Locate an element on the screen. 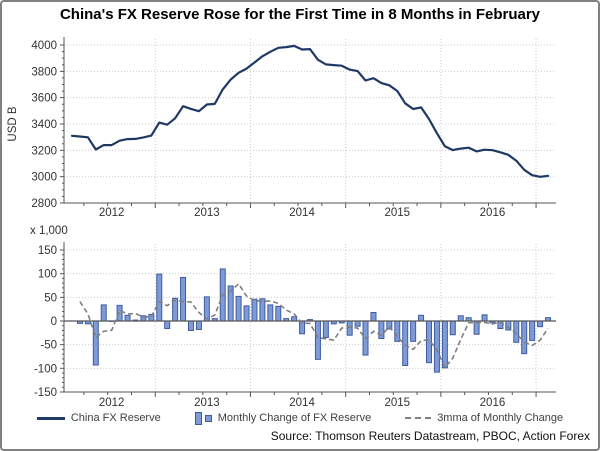  svg-text: 3400 is located at coordinates (44, 125).